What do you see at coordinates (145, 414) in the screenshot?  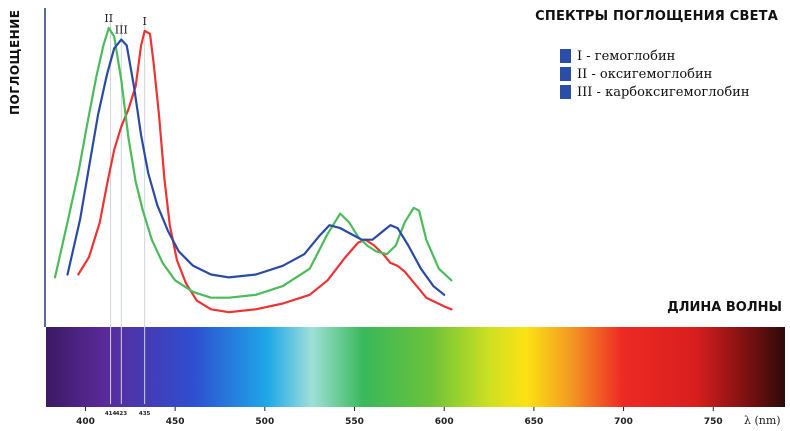 I see `peak-tick-label: 435` at bounding box center [145, 414].